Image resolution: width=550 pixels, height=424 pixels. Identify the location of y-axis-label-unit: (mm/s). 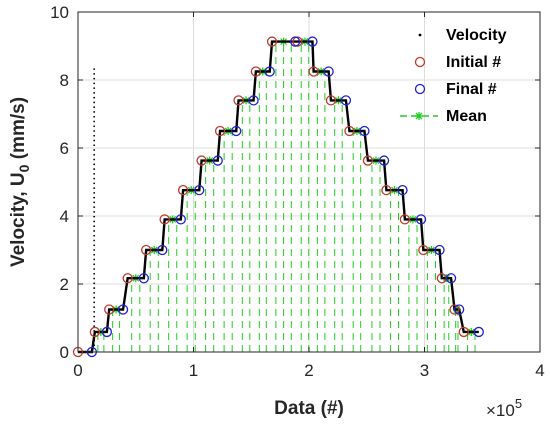
(18, 131).